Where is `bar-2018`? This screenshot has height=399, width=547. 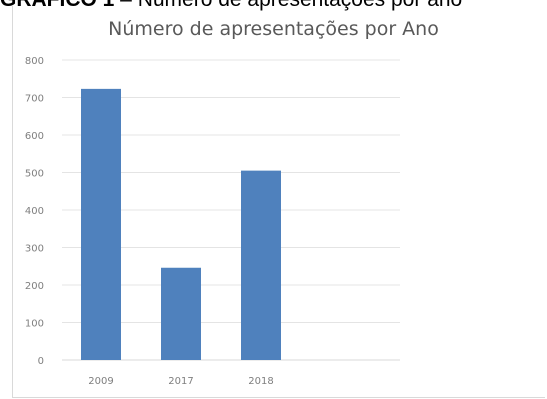 bar-2018 is located at coordinates (261, 265).